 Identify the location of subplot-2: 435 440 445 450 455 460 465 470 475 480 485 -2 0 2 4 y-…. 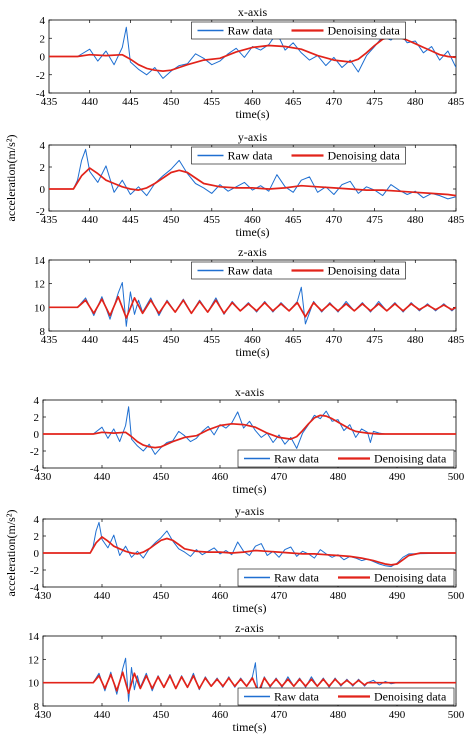
(234, 184).